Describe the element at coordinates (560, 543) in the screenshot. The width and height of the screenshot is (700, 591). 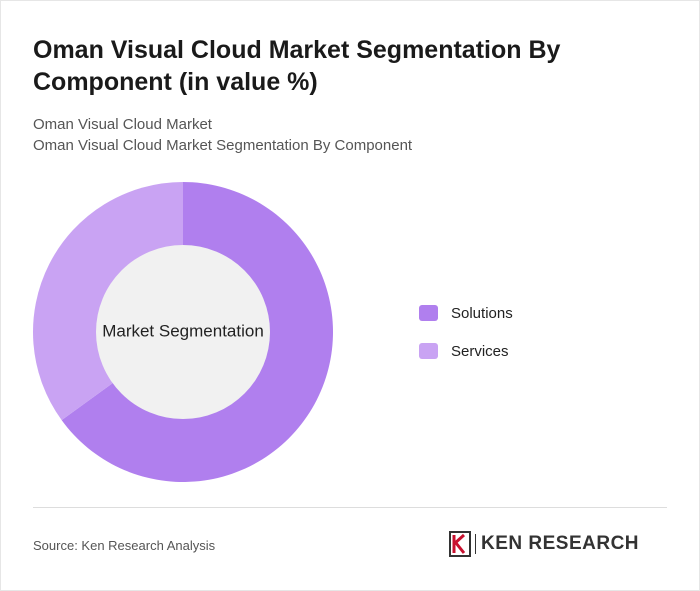
I see `logo-wordmark: KEN RESEARCH` at that location.